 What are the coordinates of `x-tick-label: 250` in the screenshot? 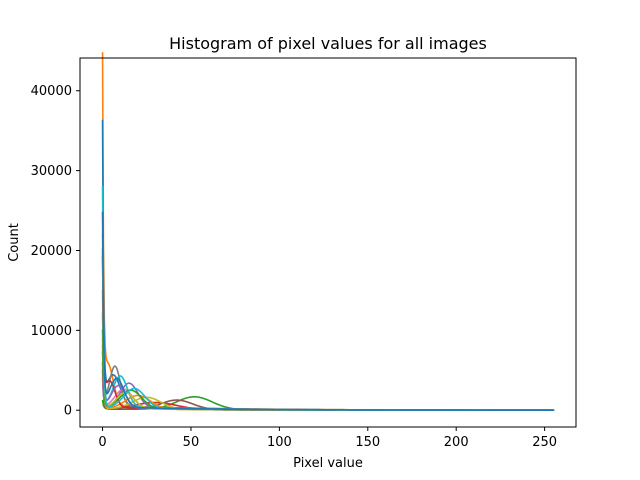 It's located at (544, 442).